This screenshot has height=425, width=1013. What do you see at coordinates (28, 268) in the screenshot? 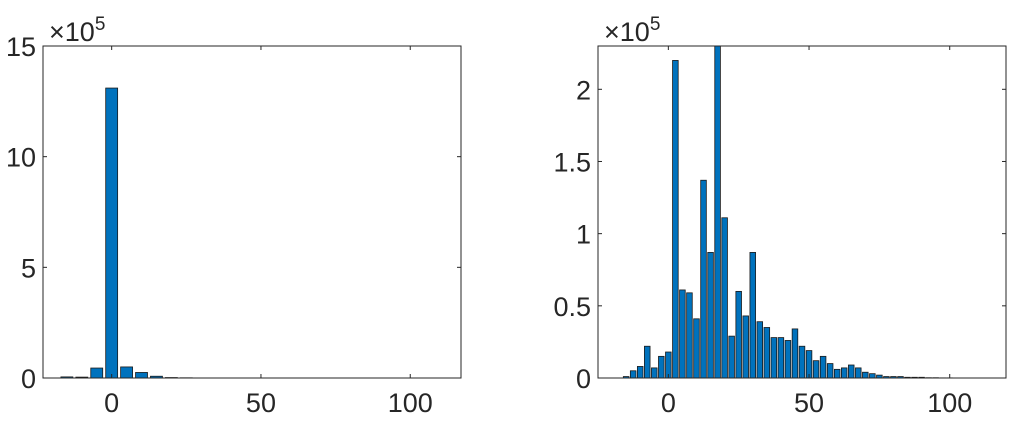
I see `y-tick-label: 5` at bounding box center [28, 268].